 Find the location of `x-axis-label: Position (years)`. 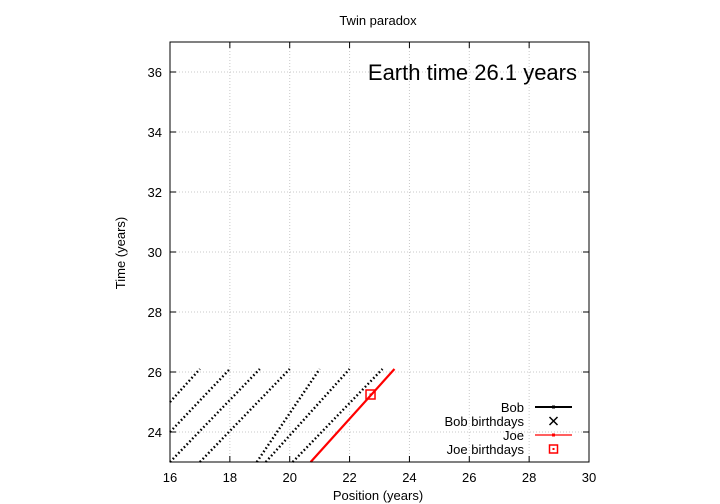

x-axis-label: Position (years) is located at coordinates (378, 495).